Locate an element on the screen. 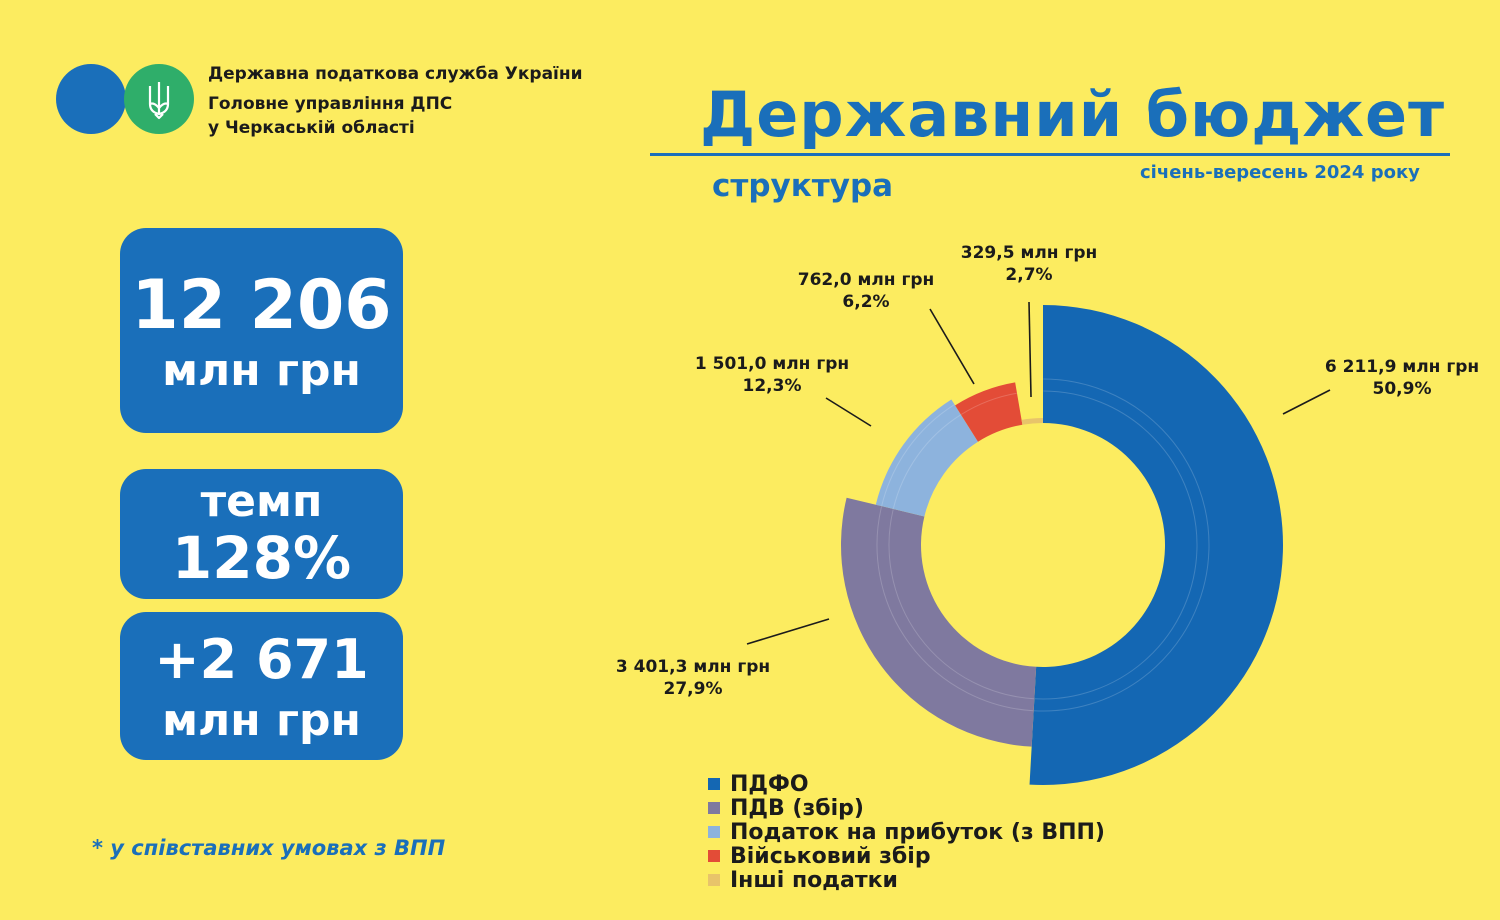  legend-label: Військовий збір is located at coordinates (830, 856).